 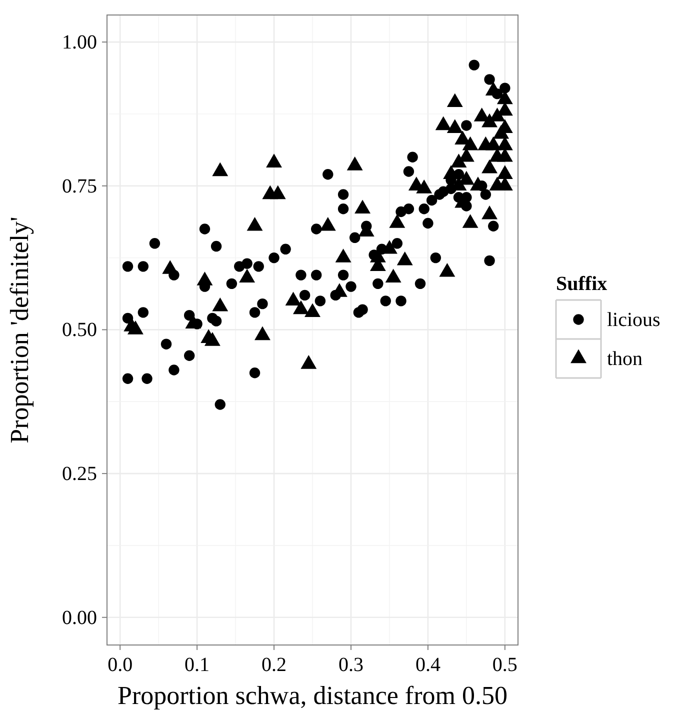 I want to click on x-axis-title: Proportion schwa, distance from 0.50, so click(x=313, y=695).